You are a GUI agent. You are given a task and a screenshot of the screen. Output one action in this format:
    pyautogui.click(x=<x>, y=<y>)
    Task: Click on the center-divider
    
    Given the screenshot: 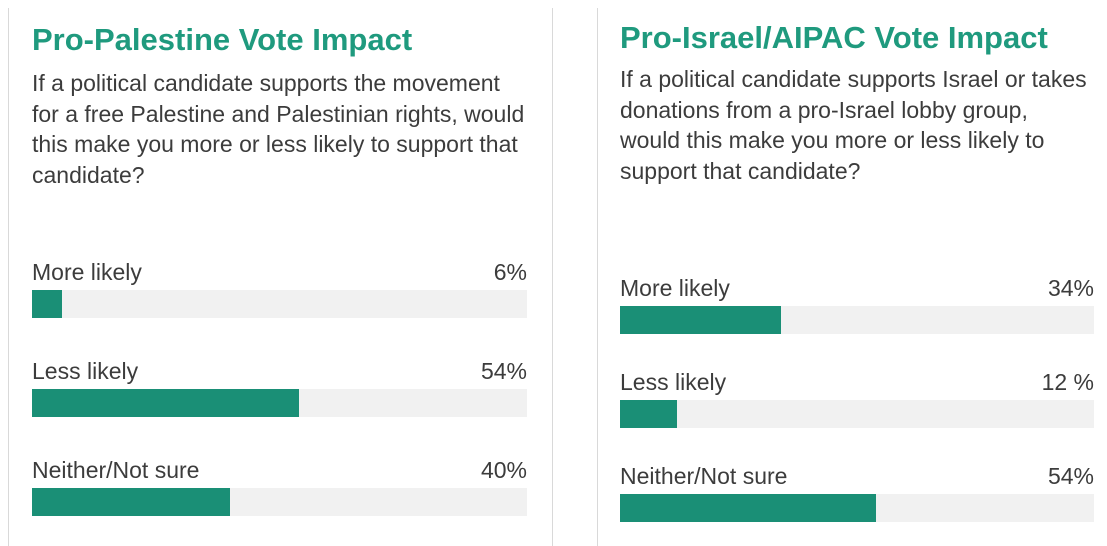 What is the action you would take?
    pyautogui.click(x=552, y=277)
    